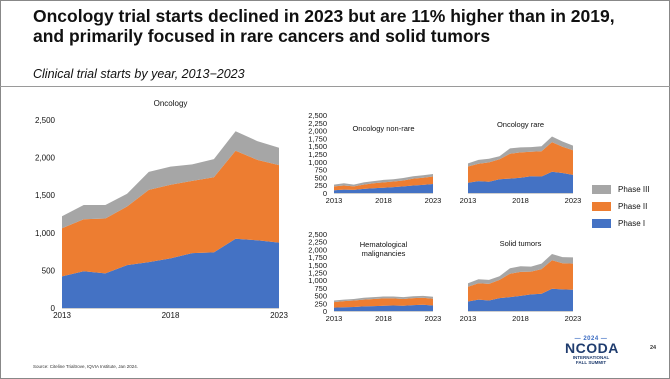  What do you see at coordinates (573, 200) in the screenshot?
I see `rare-x-tick-label: 2023` at bounding box center [573, 200].